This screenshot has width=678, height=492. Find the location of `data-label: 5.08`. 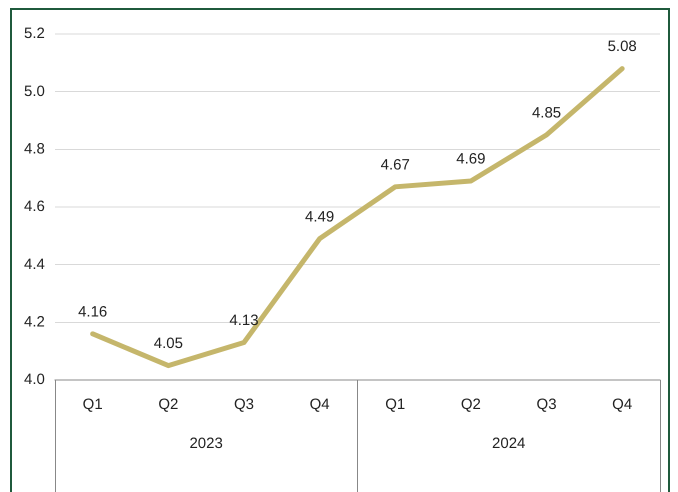

data-label: 5.08 is located at coordinates (622, 47).